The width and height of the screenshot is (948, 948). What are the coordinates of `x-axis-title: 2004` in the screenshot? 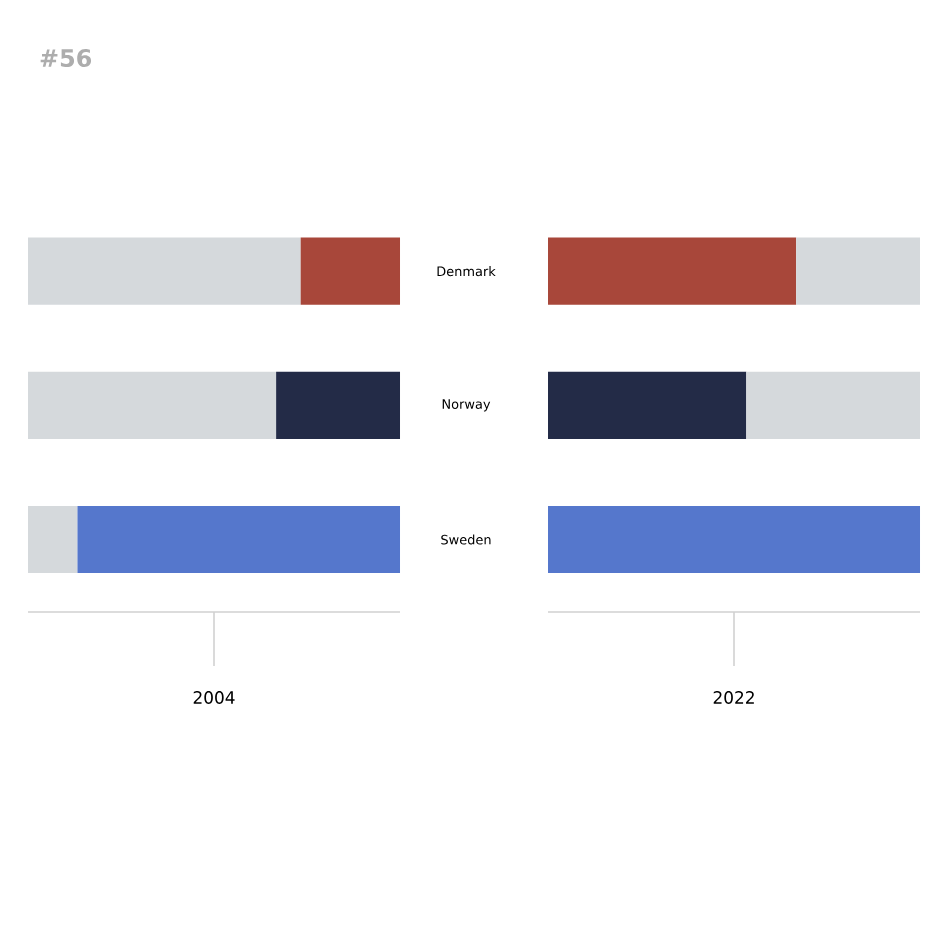 It's located at (214, 697).